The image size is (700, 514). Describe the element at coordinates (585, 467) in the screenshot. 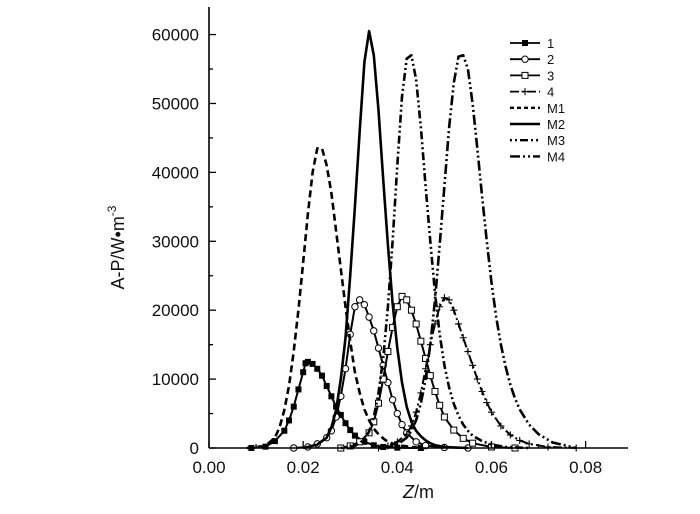

I see `x-tick-label: 0.08` at that location.